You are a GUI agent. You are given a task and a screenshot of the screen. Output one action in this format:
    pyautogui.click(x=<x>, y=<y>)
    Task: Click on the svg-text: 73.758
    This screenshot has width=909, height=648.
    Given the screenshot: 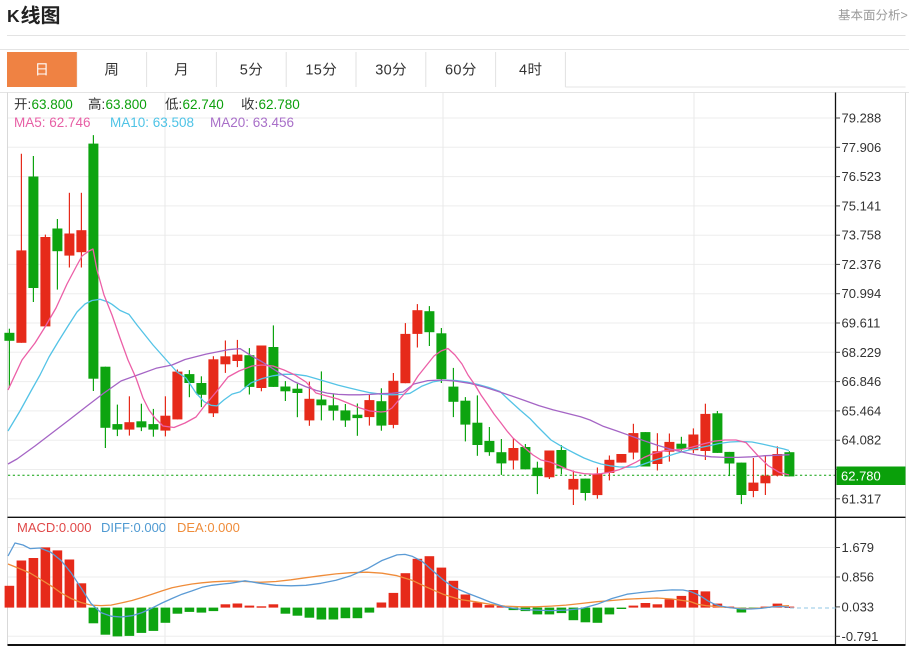 What is the action you would take?
    pyautogui.click(x=862, y=235)
    